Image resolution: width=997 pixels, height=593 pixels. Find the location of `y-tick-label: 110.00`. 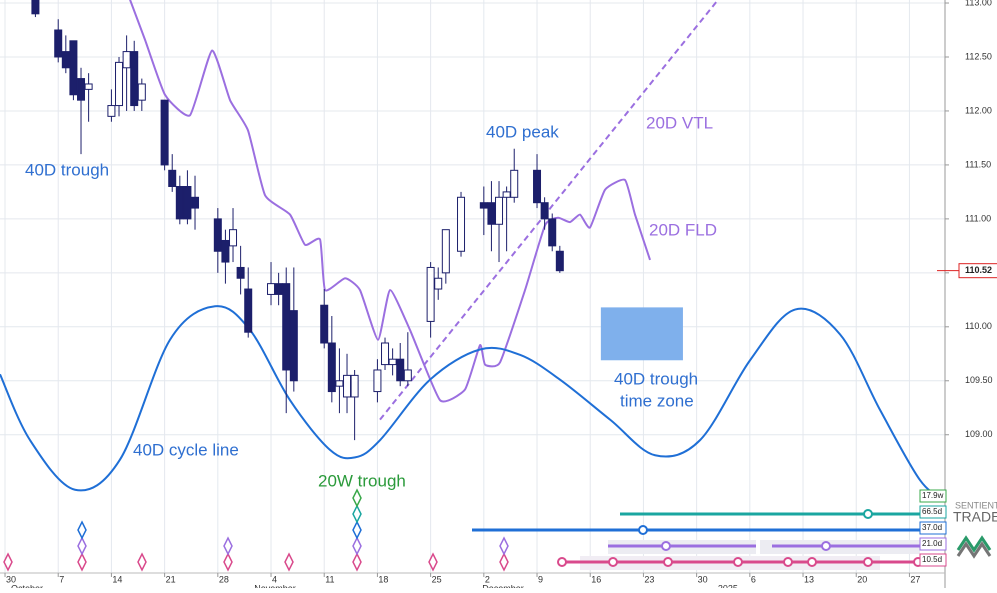

y-tick-label: 110.00 is located at coordinates (978, 326).